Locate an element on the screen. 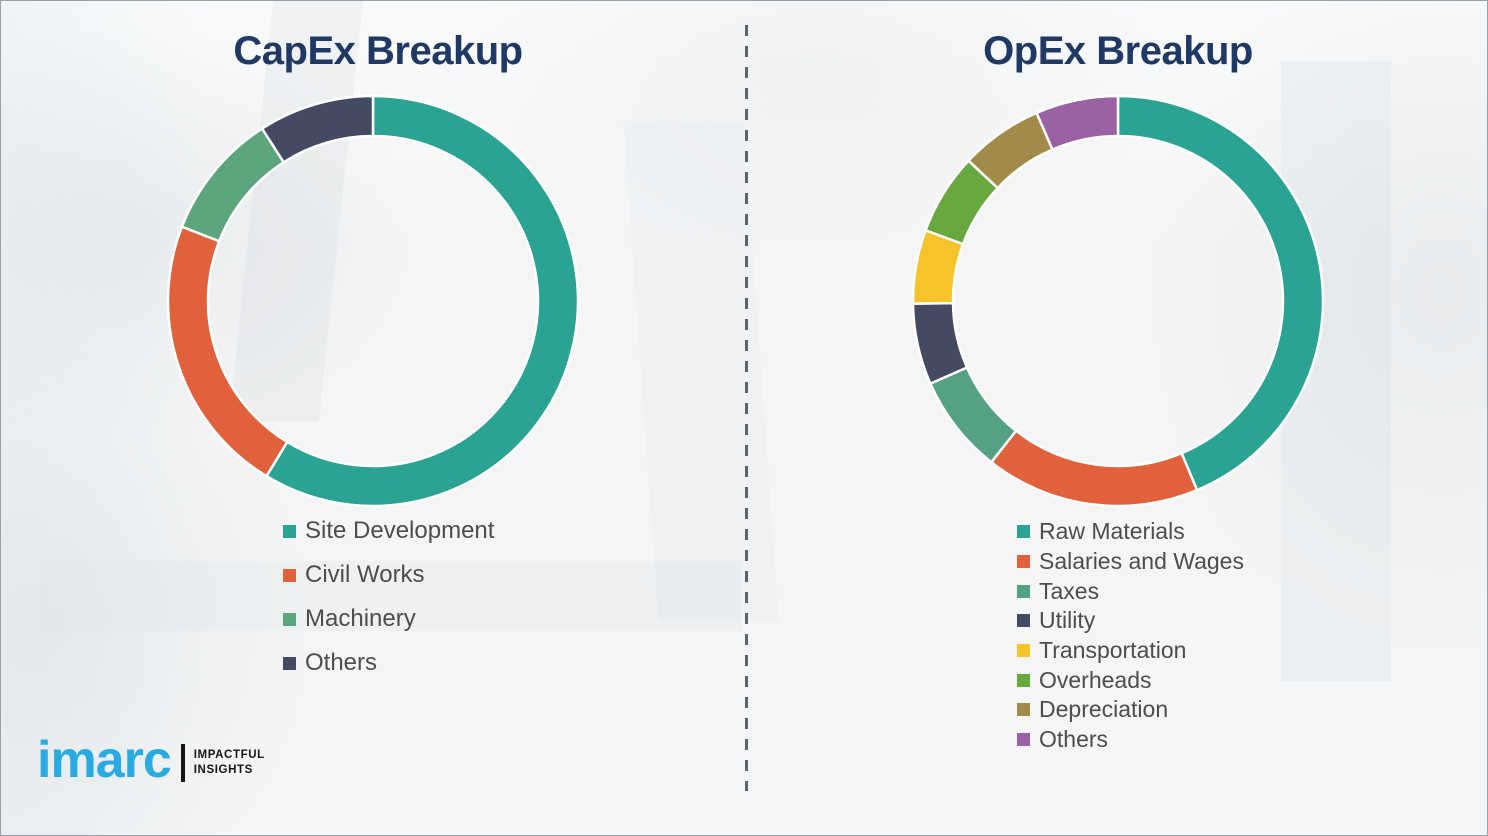 The width and height of the screenshot is (1488, 836). legend-item-others-capex: Others is located at coordinates (388, 663).